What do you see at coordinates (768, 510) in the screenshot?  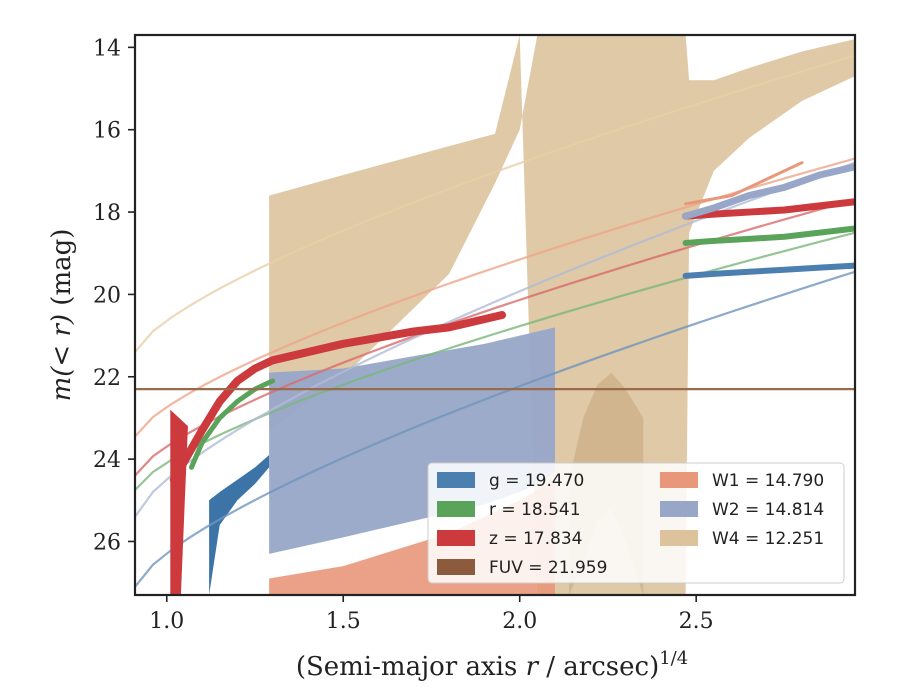 I see `legend-label-W2: W2 = 14.814` at bounding box center [768, 510].